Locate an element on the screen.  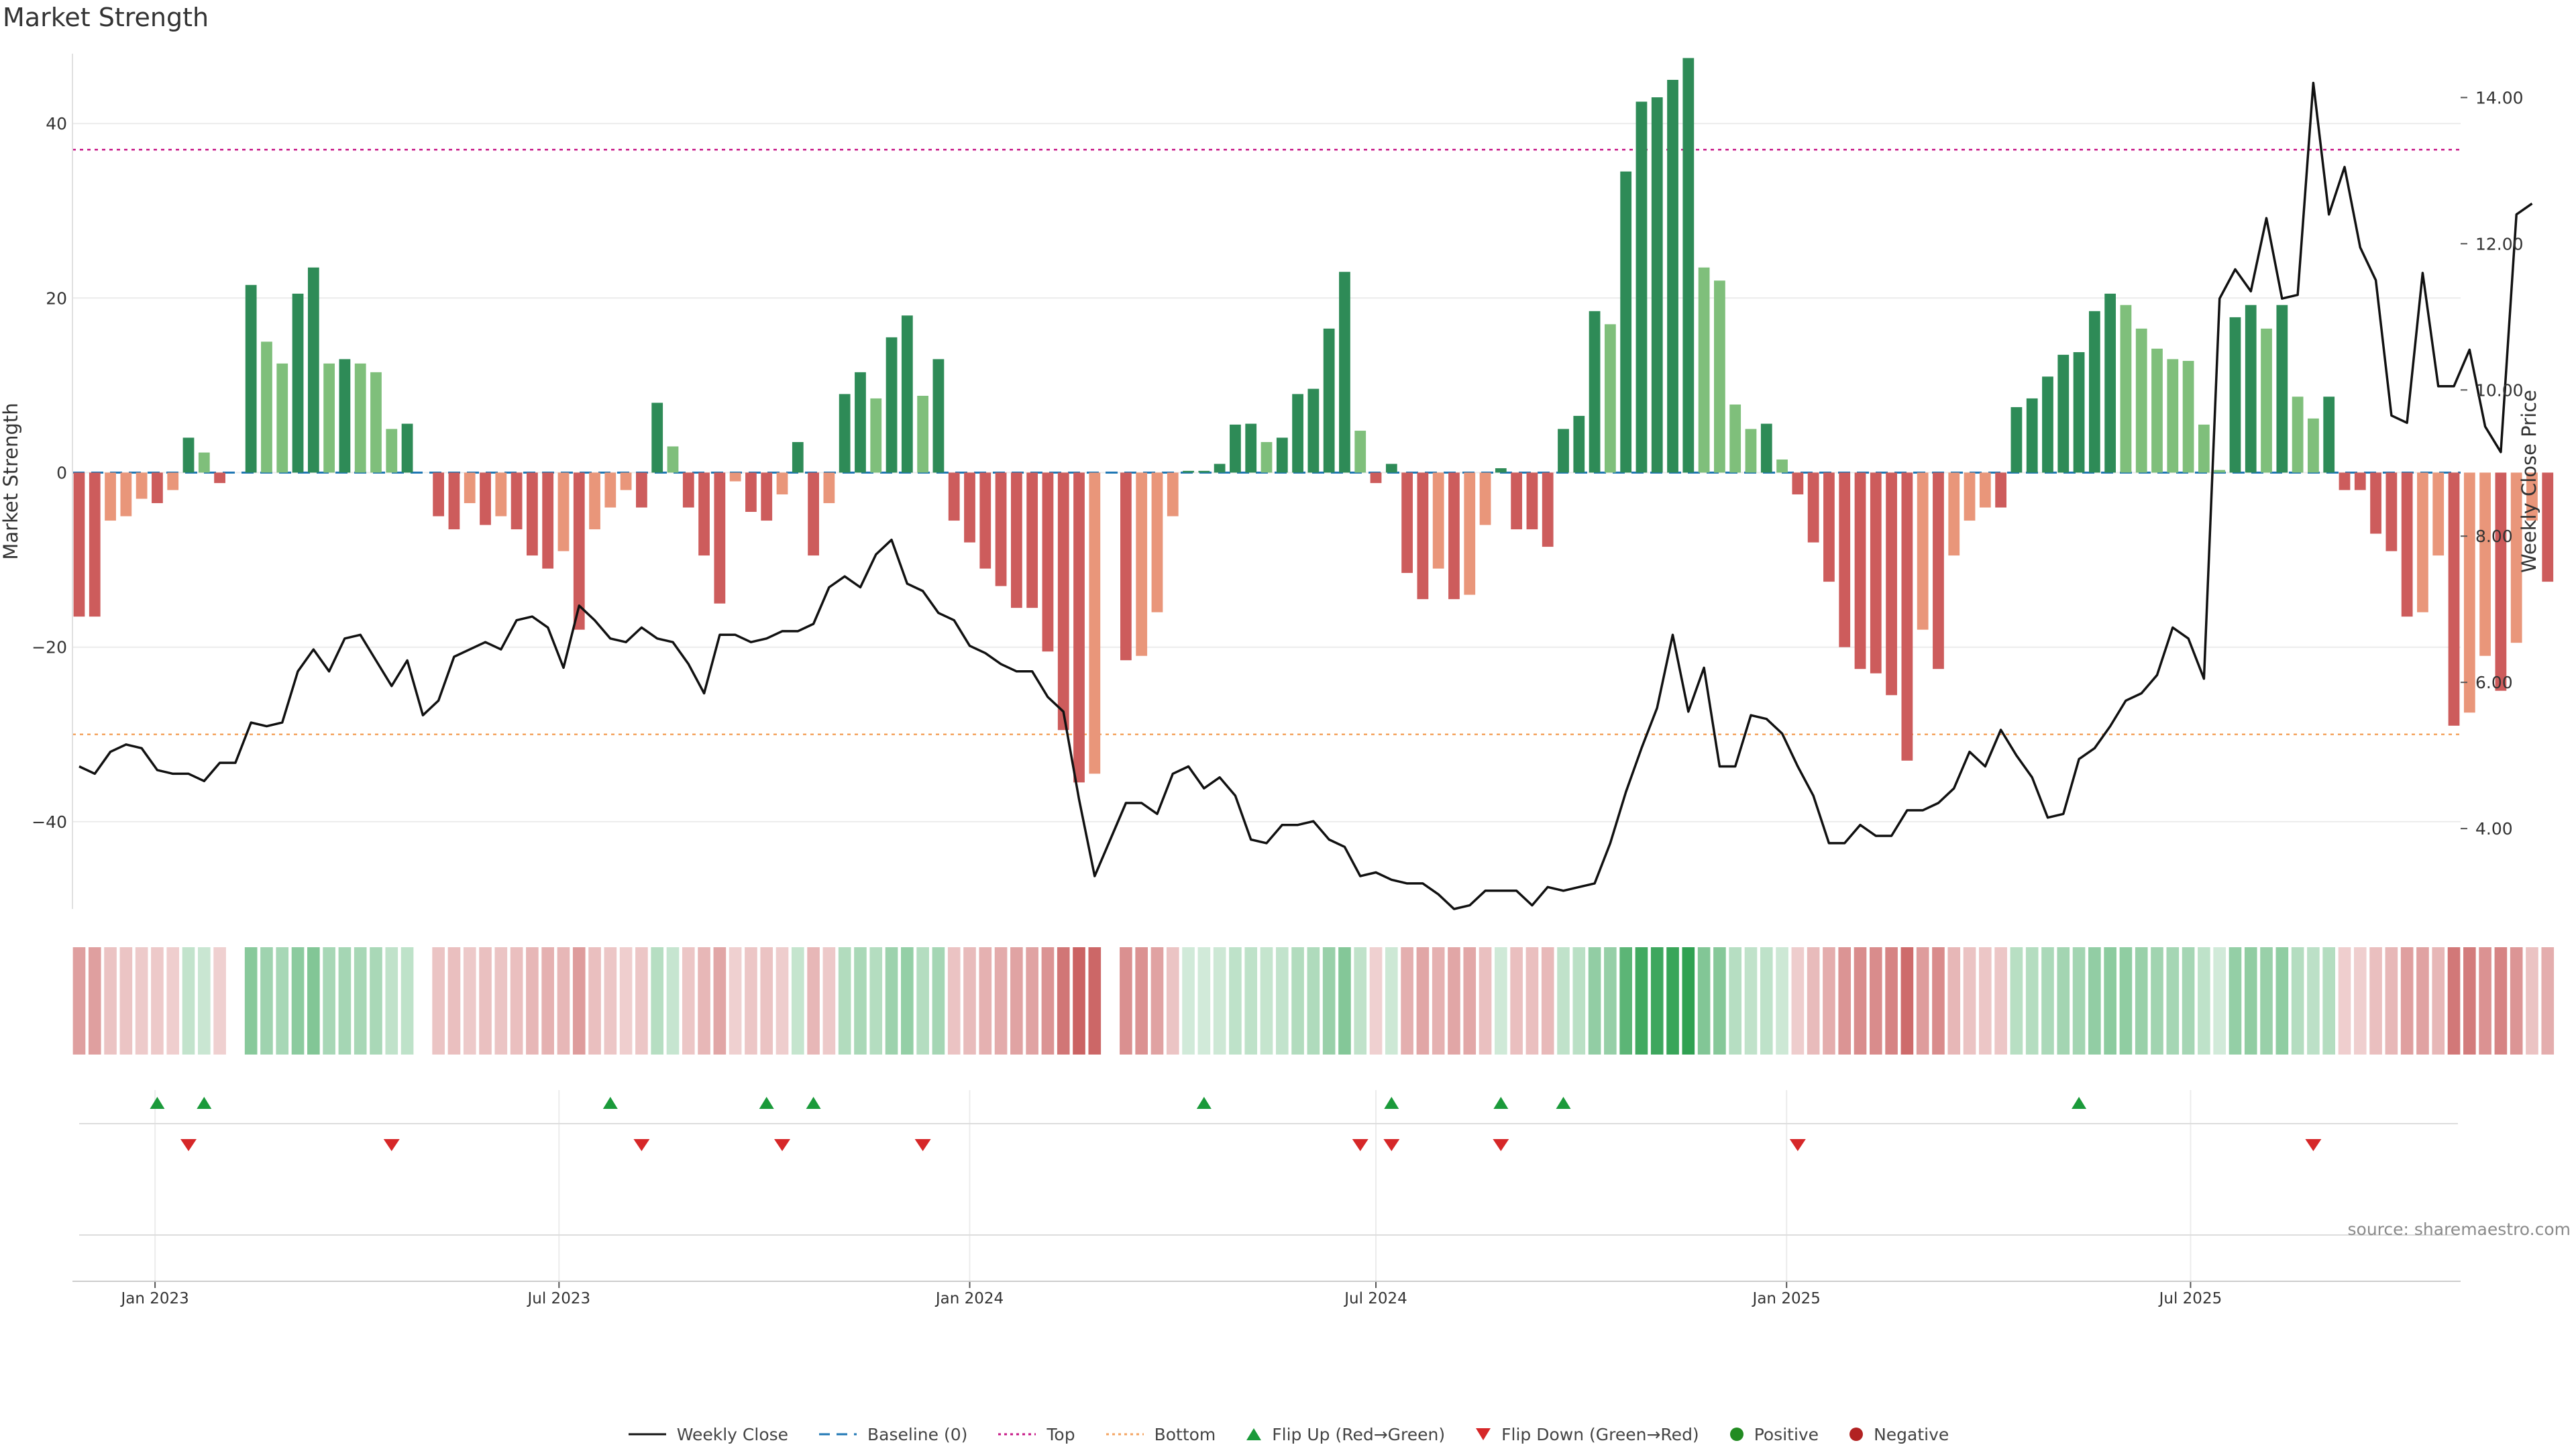
legend-baseline: Baseline (0) is located at coordinates (892, 1434).